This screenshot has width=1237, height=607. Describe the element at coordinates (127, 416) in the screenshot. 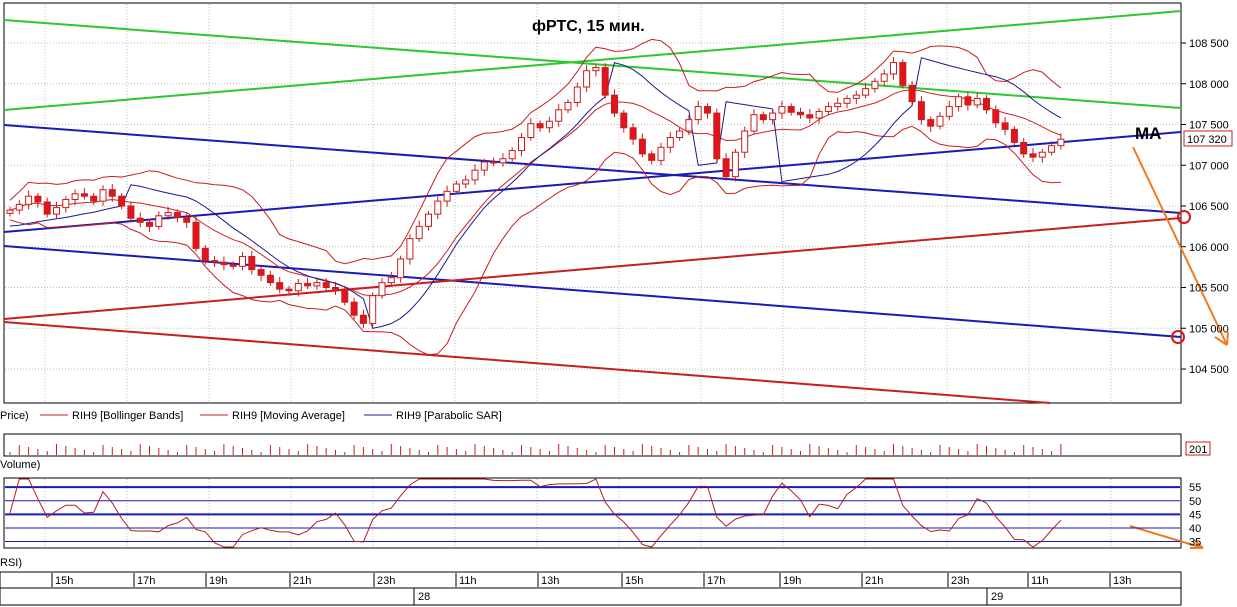

I see `legend-item-bollinger: RIH9 [Bollinger Bands]` at that location.